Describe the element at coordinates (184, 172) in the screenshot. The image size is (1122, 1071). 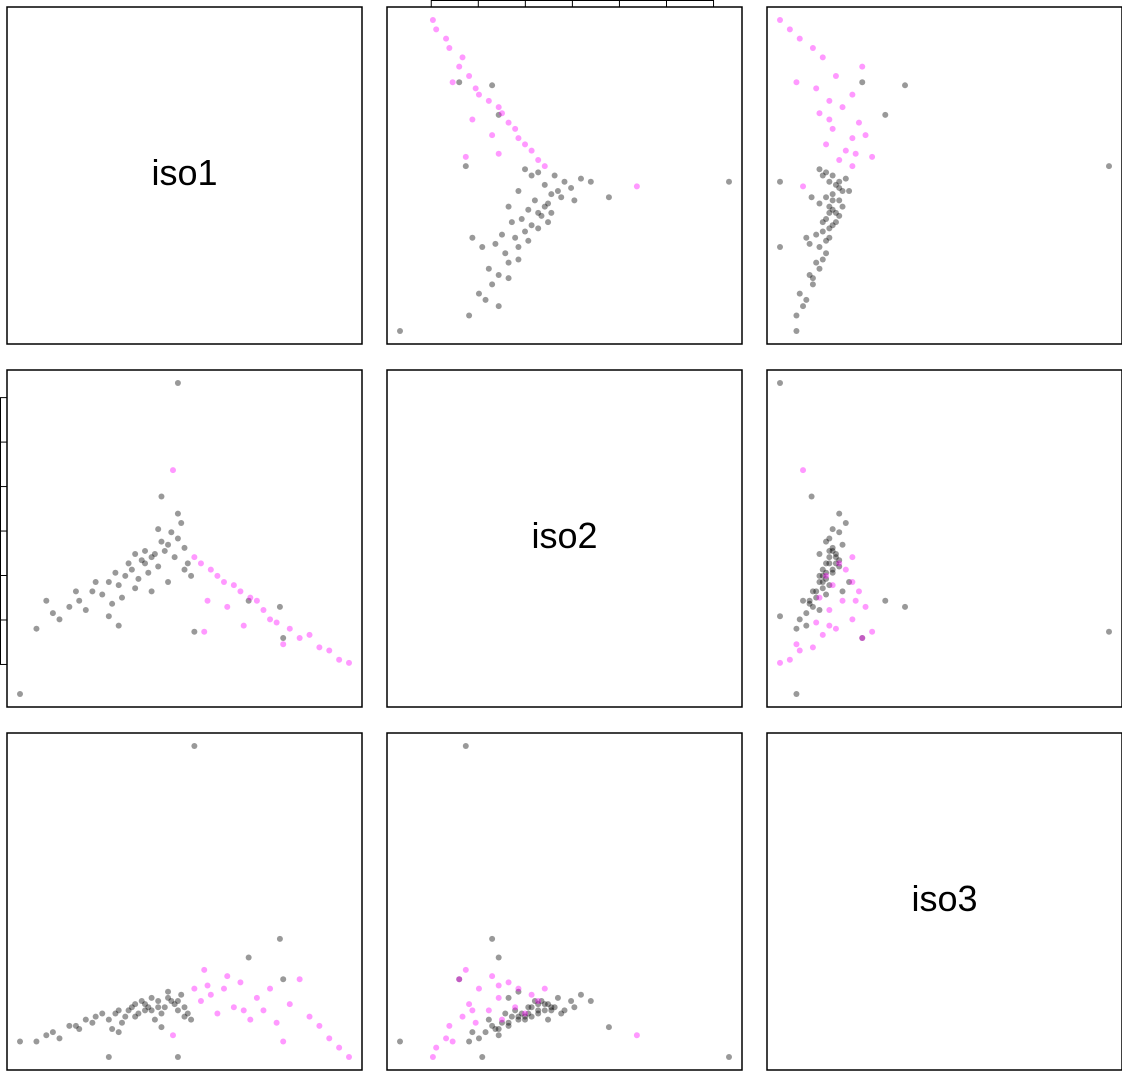
I see `variable-label: iso1` at that location.